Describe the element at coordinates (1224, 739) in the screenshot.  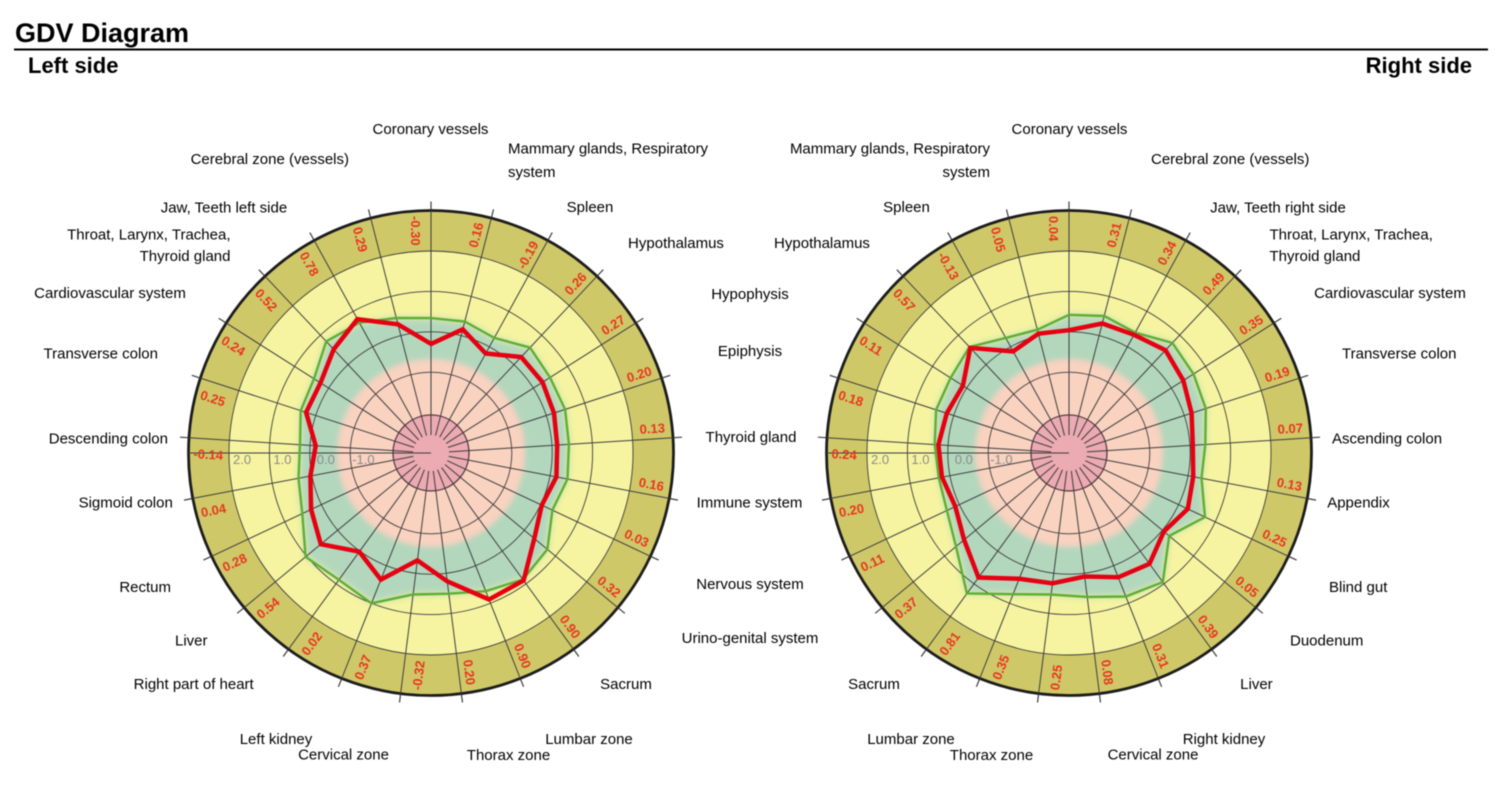
I see `svg-text: Right kidney` at that location.